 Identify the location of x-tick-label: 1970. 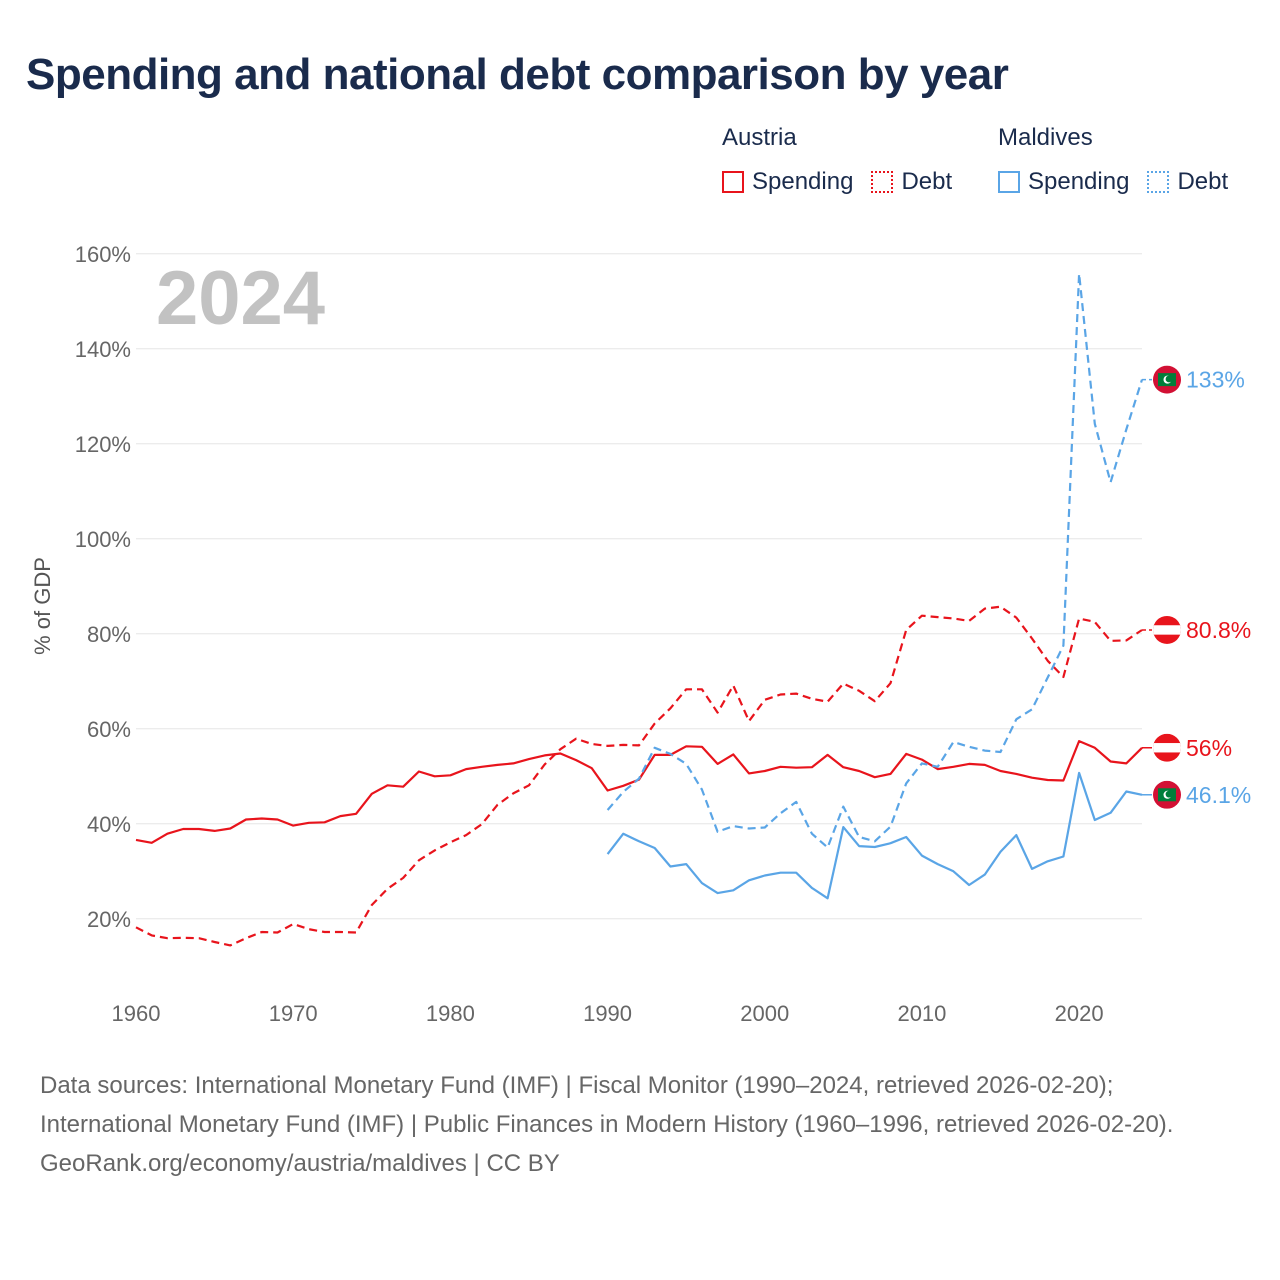
(293, 1013).